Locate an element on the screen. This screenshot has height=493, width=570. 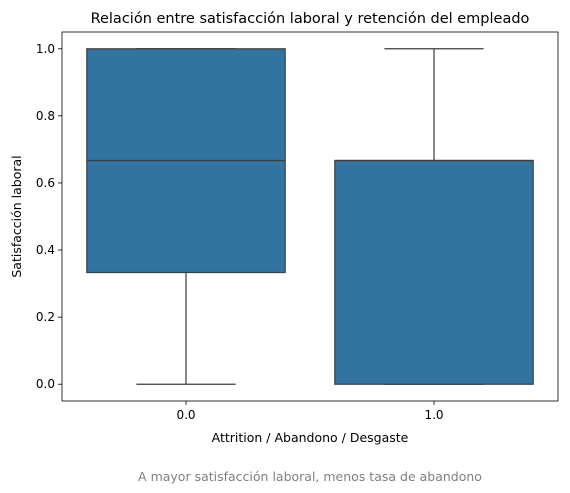
y-axis: 0.0 0.2 0.4 0.6 0.8 1.0 is located at coordinates (49, 216).